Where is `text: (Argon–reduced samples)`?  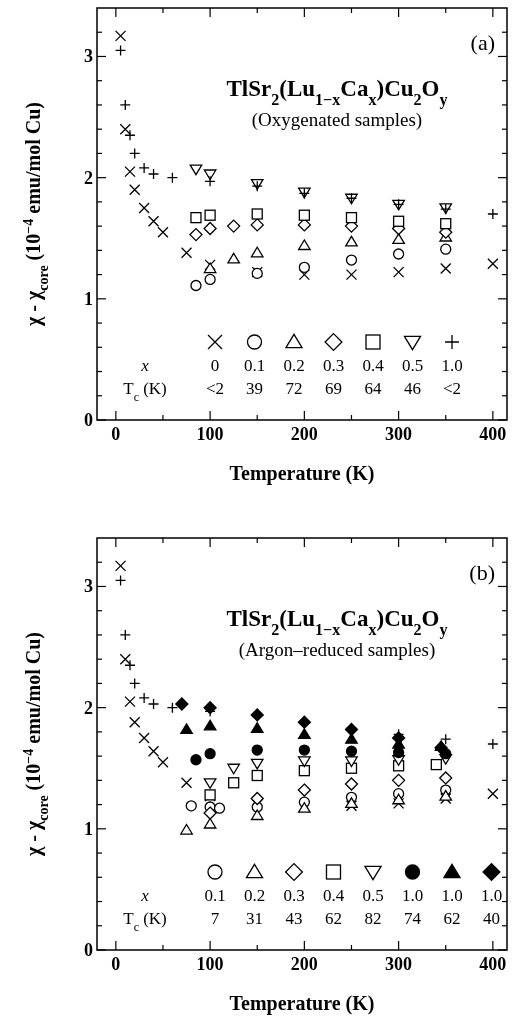
text: (Argon–reduced samples) is located at coordinates (337, 650).